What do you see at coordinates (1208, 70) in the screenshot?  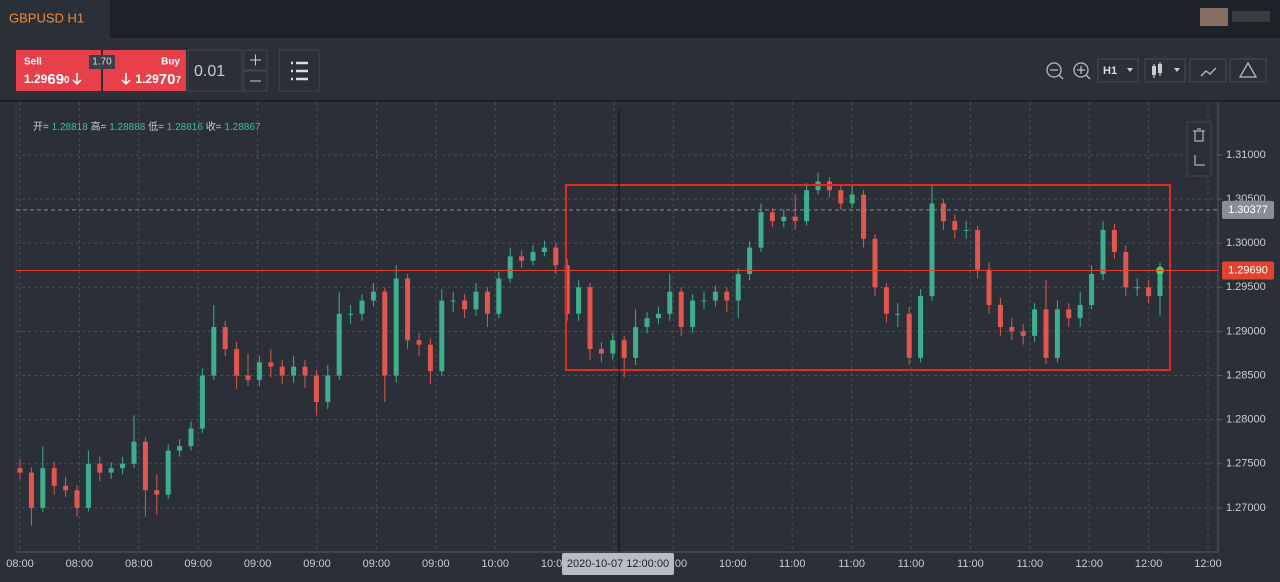 I see `indicator-button` at bounding box center [1208, 70].